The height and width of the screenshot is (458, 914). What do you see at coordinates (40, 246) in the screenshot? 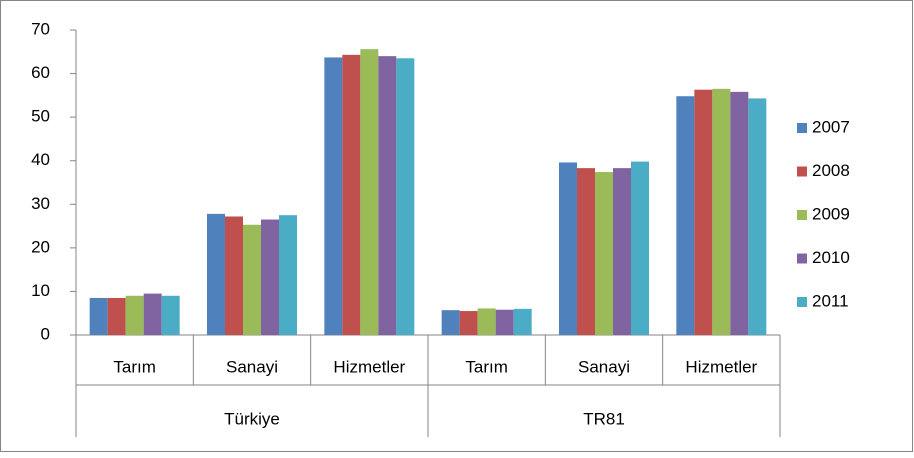
I see `y-tick-label: 20` at bounding box center [40, 246].